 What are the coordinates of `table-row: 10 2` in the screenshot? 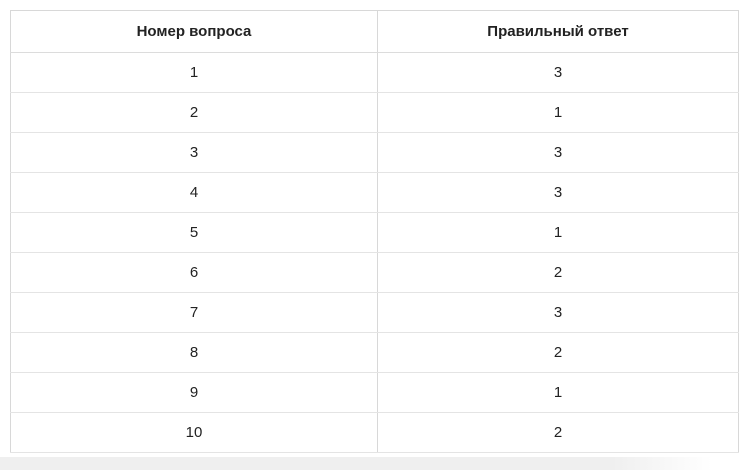 It's located at (374, 432).